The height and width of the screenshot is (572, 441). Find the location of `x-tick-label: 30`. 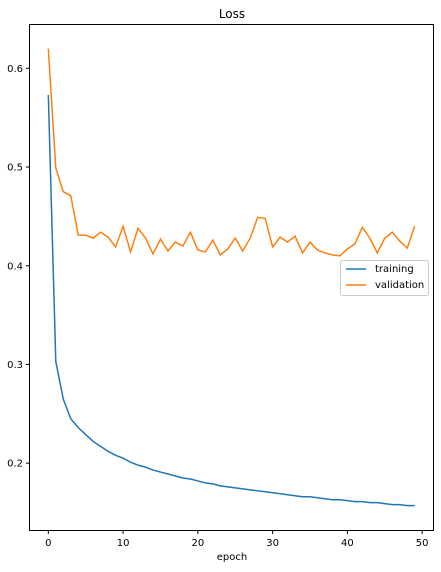

x-tick-label: 30 is located at coordinates (272, 543).